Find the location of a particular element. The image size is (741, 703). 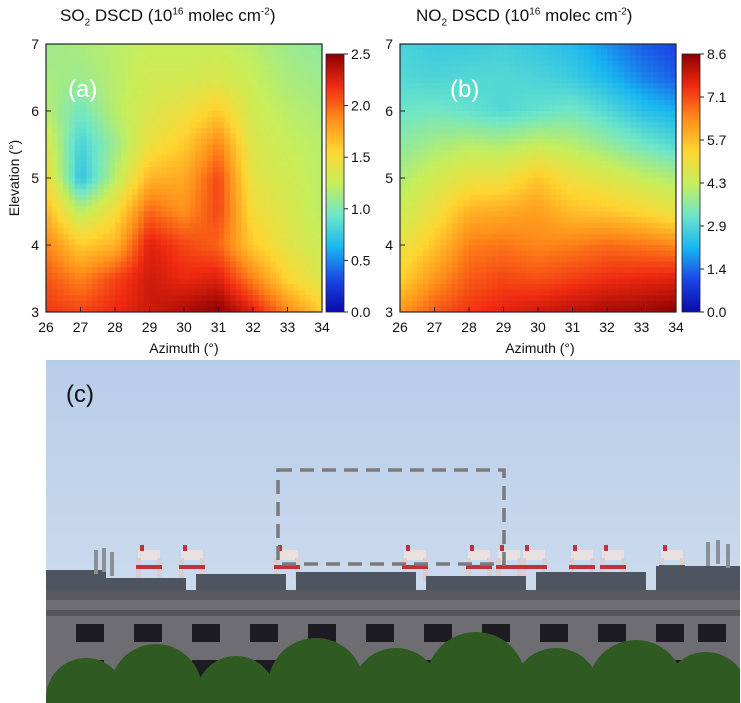

chart-b-x-tick-label: 27 is located at coordinates (435, 327).